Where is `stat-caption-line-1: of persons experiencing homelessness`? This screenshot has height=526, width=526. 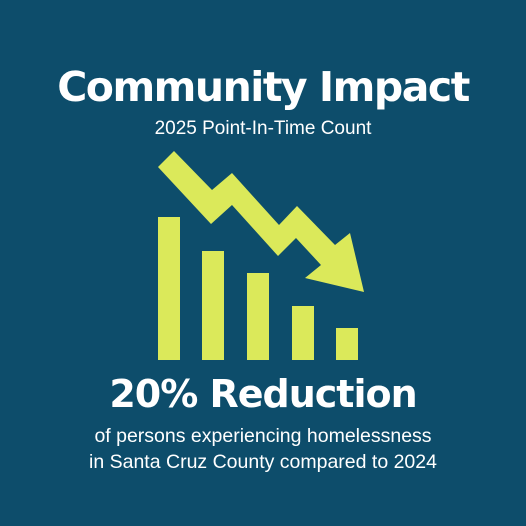 stat-caption-line-1: of persons experiencing homelessness is located at coordinates (263, 436).